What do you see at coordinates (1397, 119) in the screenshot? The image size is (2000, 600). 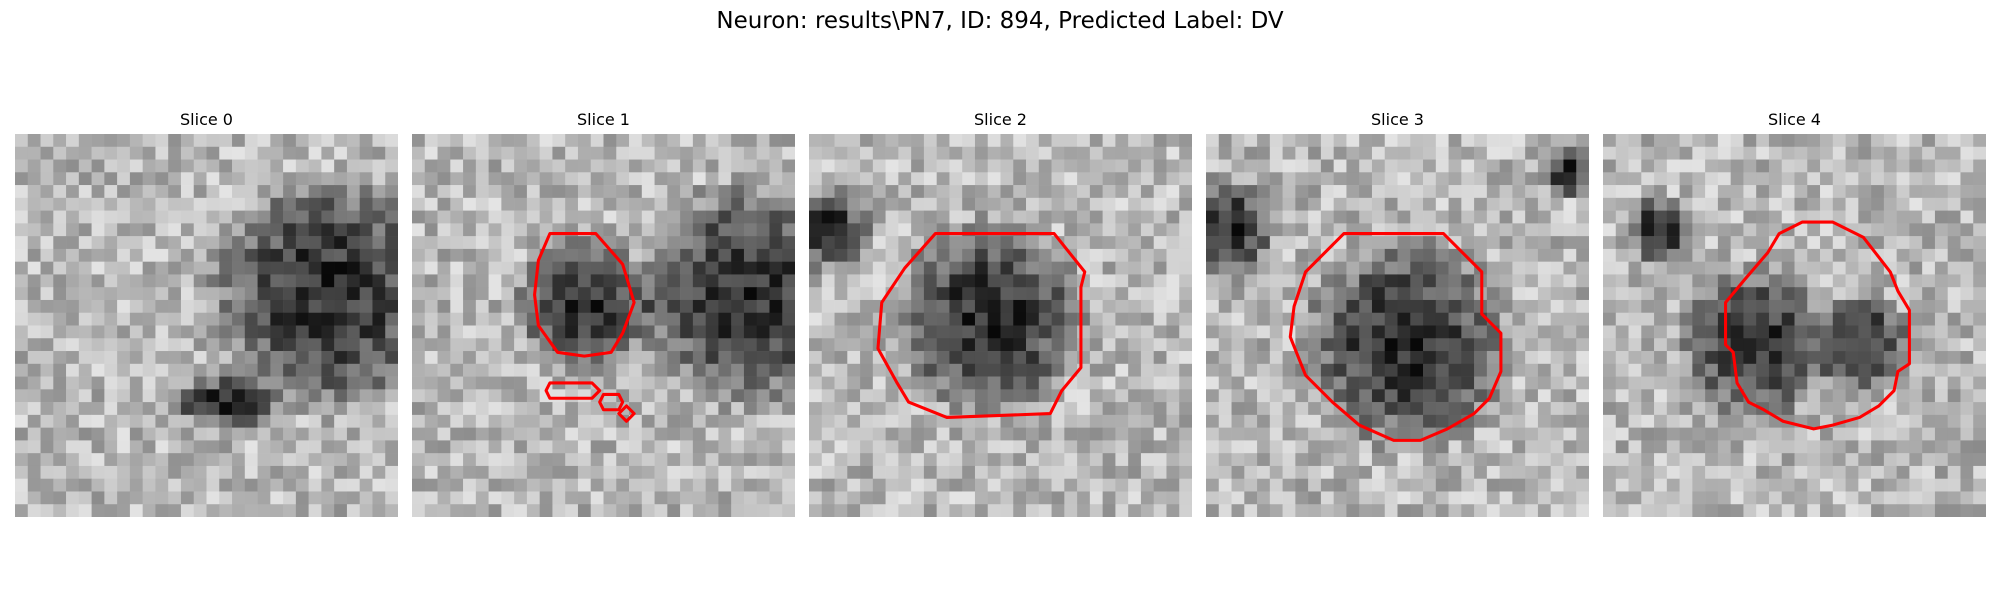 I see `slice-title: Slice 3` at bounding box center [1397, 119].